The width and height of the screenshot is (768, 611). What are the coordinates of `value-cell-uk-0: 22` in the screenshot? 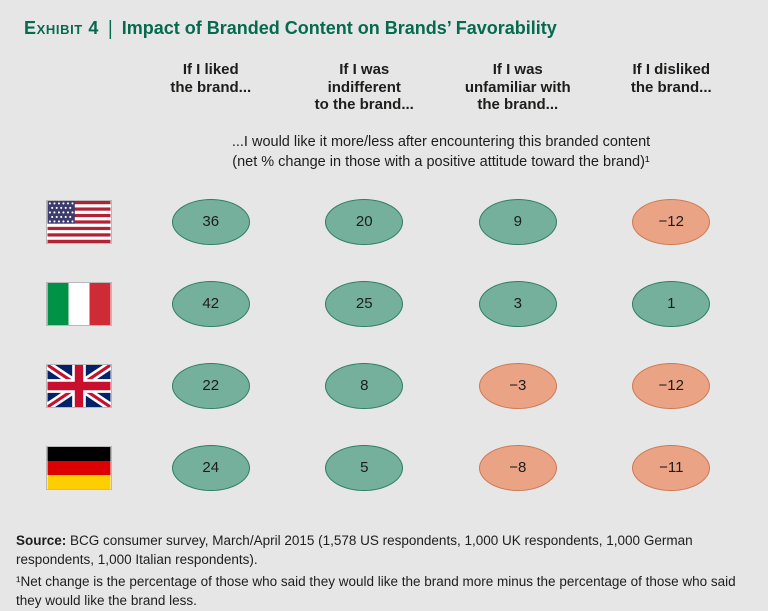 It's located at (211, 386).